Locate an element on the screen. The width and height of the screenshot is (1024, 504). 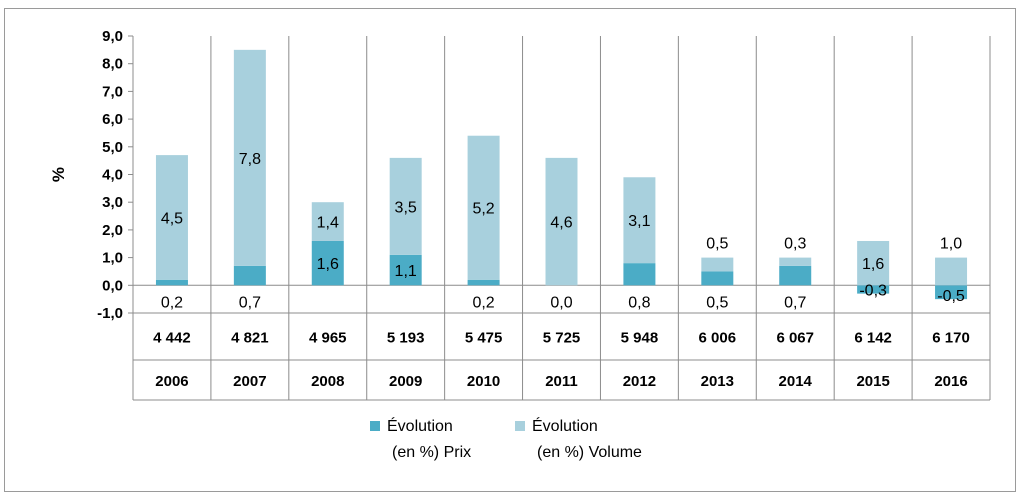
data-label-volume-2007: 7,8 is located at coordinates (250, 159).